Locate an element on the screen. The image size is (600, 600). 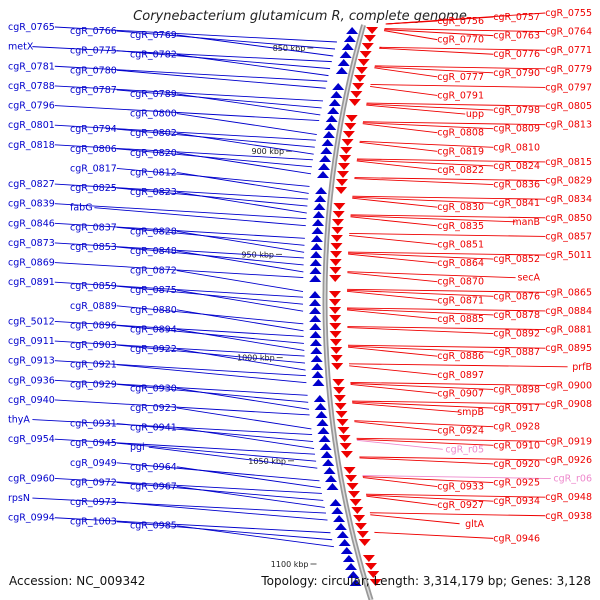
gene-label-minus: cgR_0848 is located at coordinates (153, 251).